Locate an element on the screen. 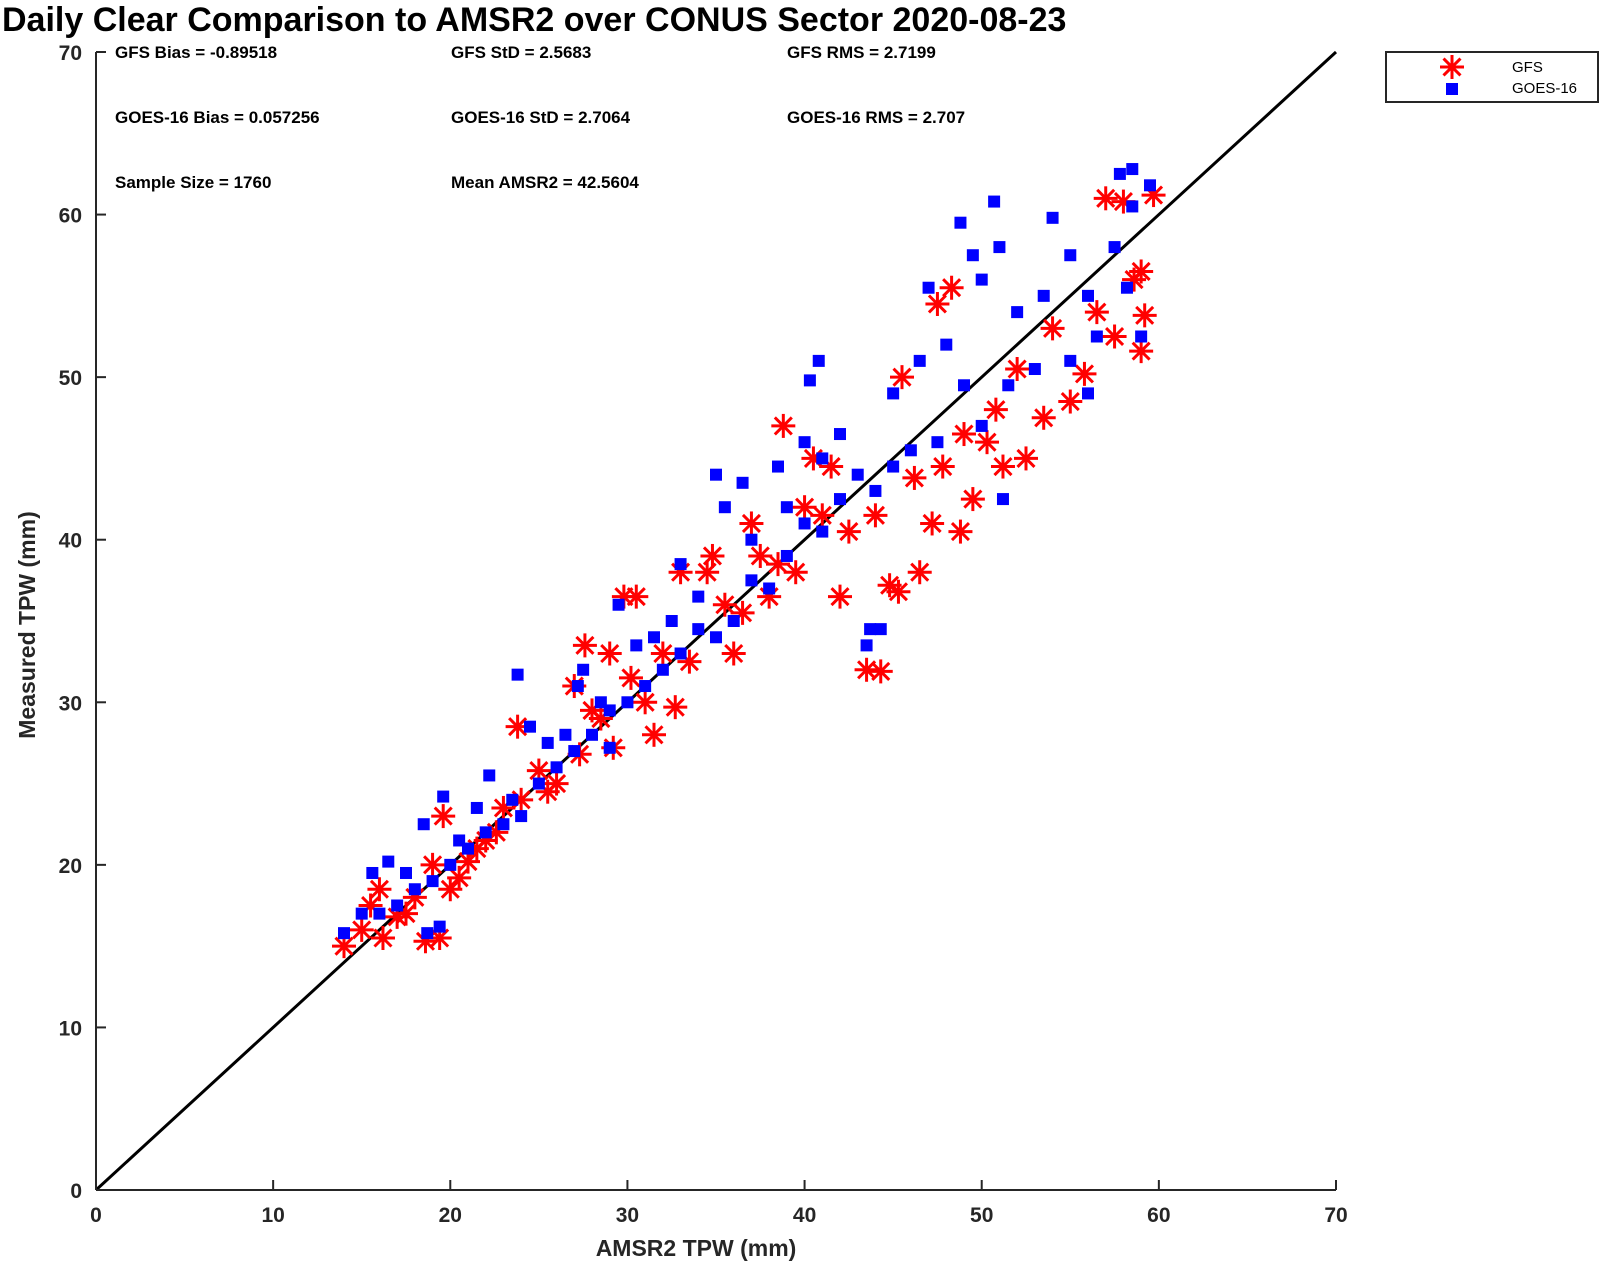 This screenshot has height=1264, width=1600. y-tick-label: 60 is located at coordinates (70, 216).